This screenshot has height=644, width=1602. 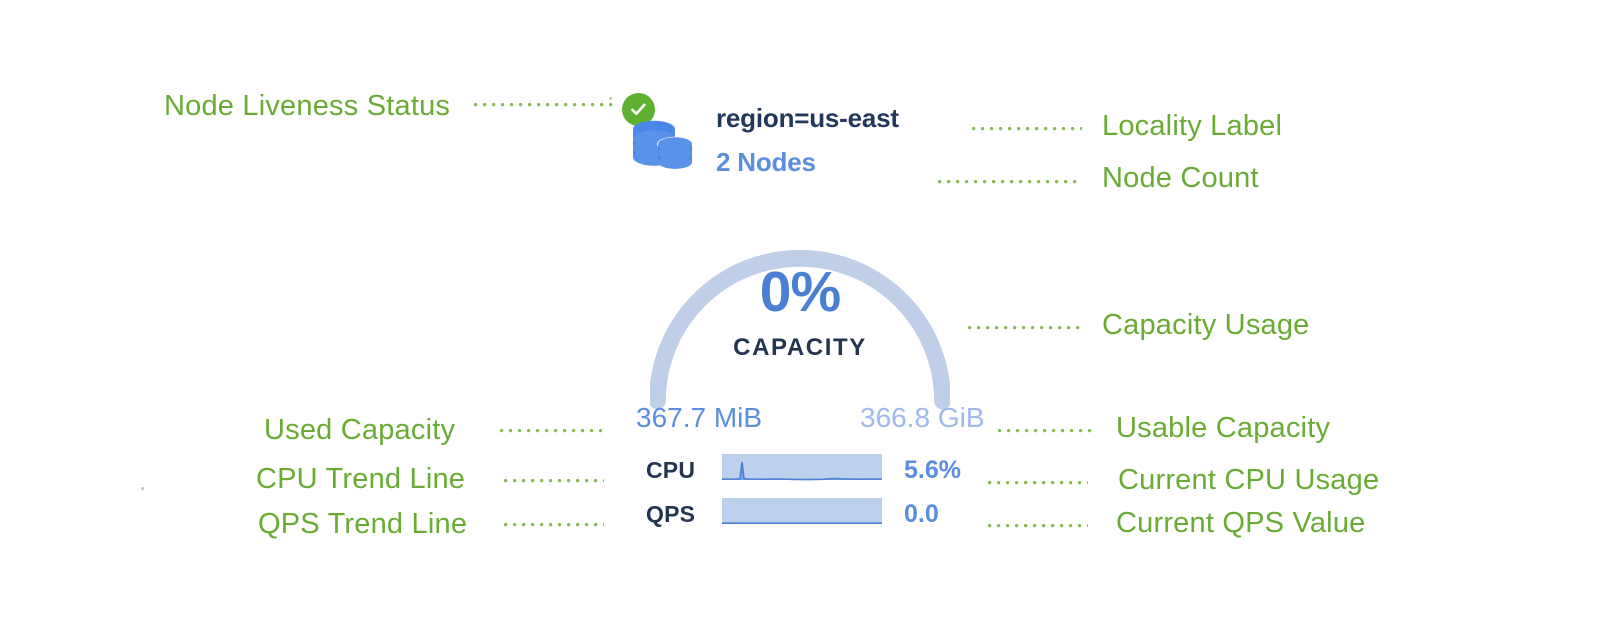 I want to click on cpu-current-value: 5.6%, so click(x=932, y=470).